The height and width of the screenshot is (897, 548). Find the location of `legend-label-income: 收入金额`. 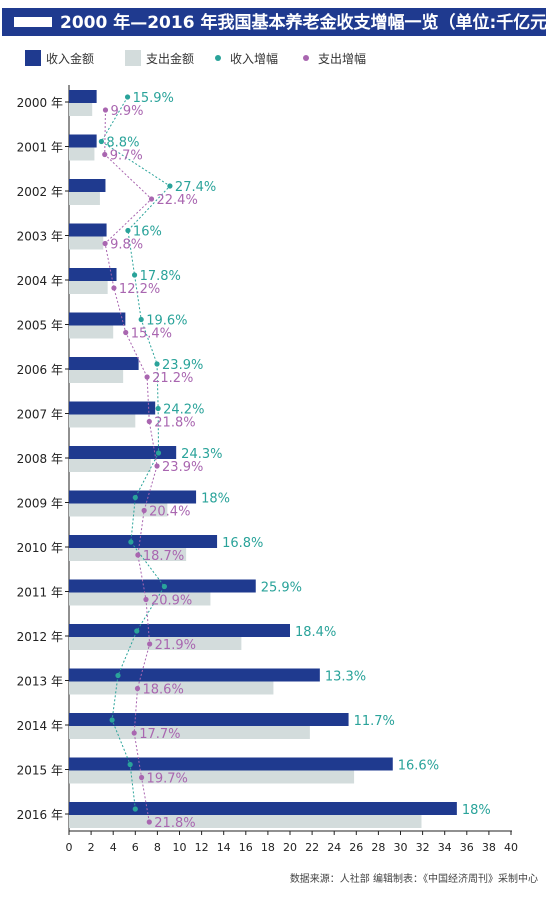

legend-label-income: 收入金额 is located at coordinates (70, 58).